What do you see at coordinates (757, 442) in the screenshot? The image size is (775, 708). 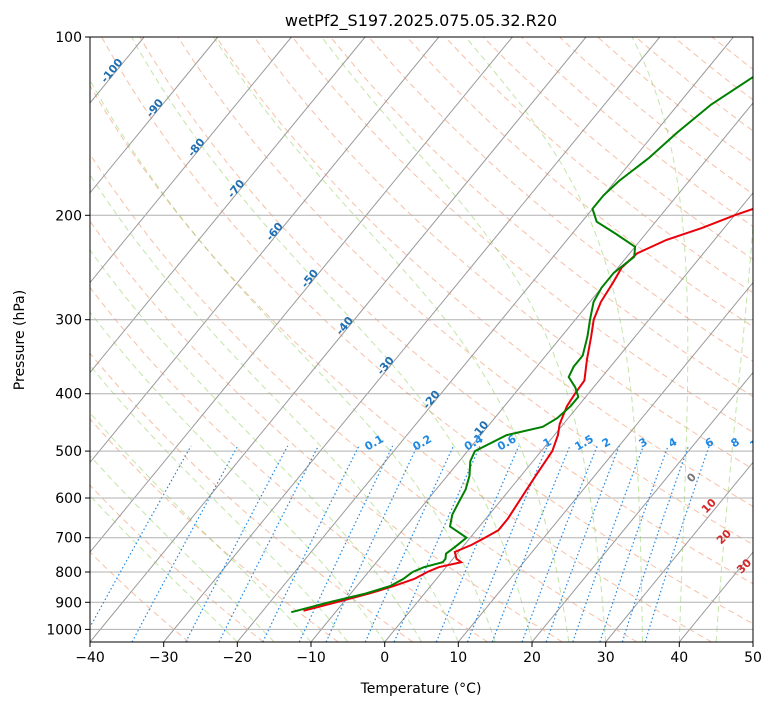 I see `mixing-ratio-label: 10` at bounding box center [757, 442].